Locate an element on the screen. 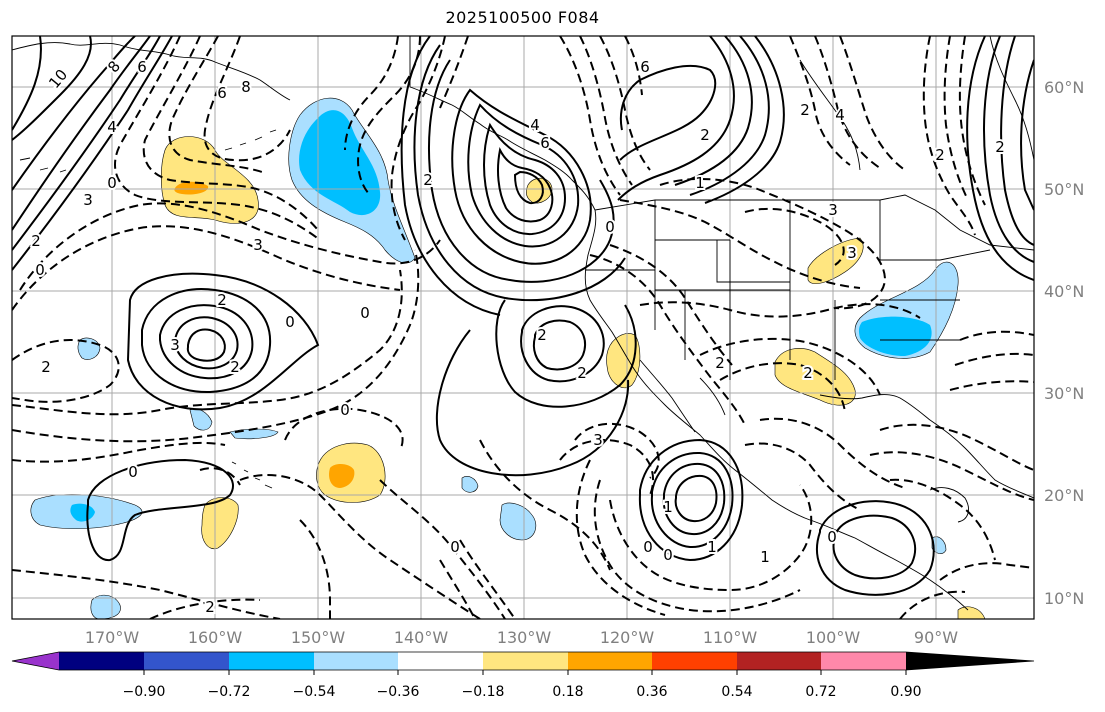 The width and height of the screenshot is (1105, 712). lon-label: 170°W is located at coordinates (112, 637).